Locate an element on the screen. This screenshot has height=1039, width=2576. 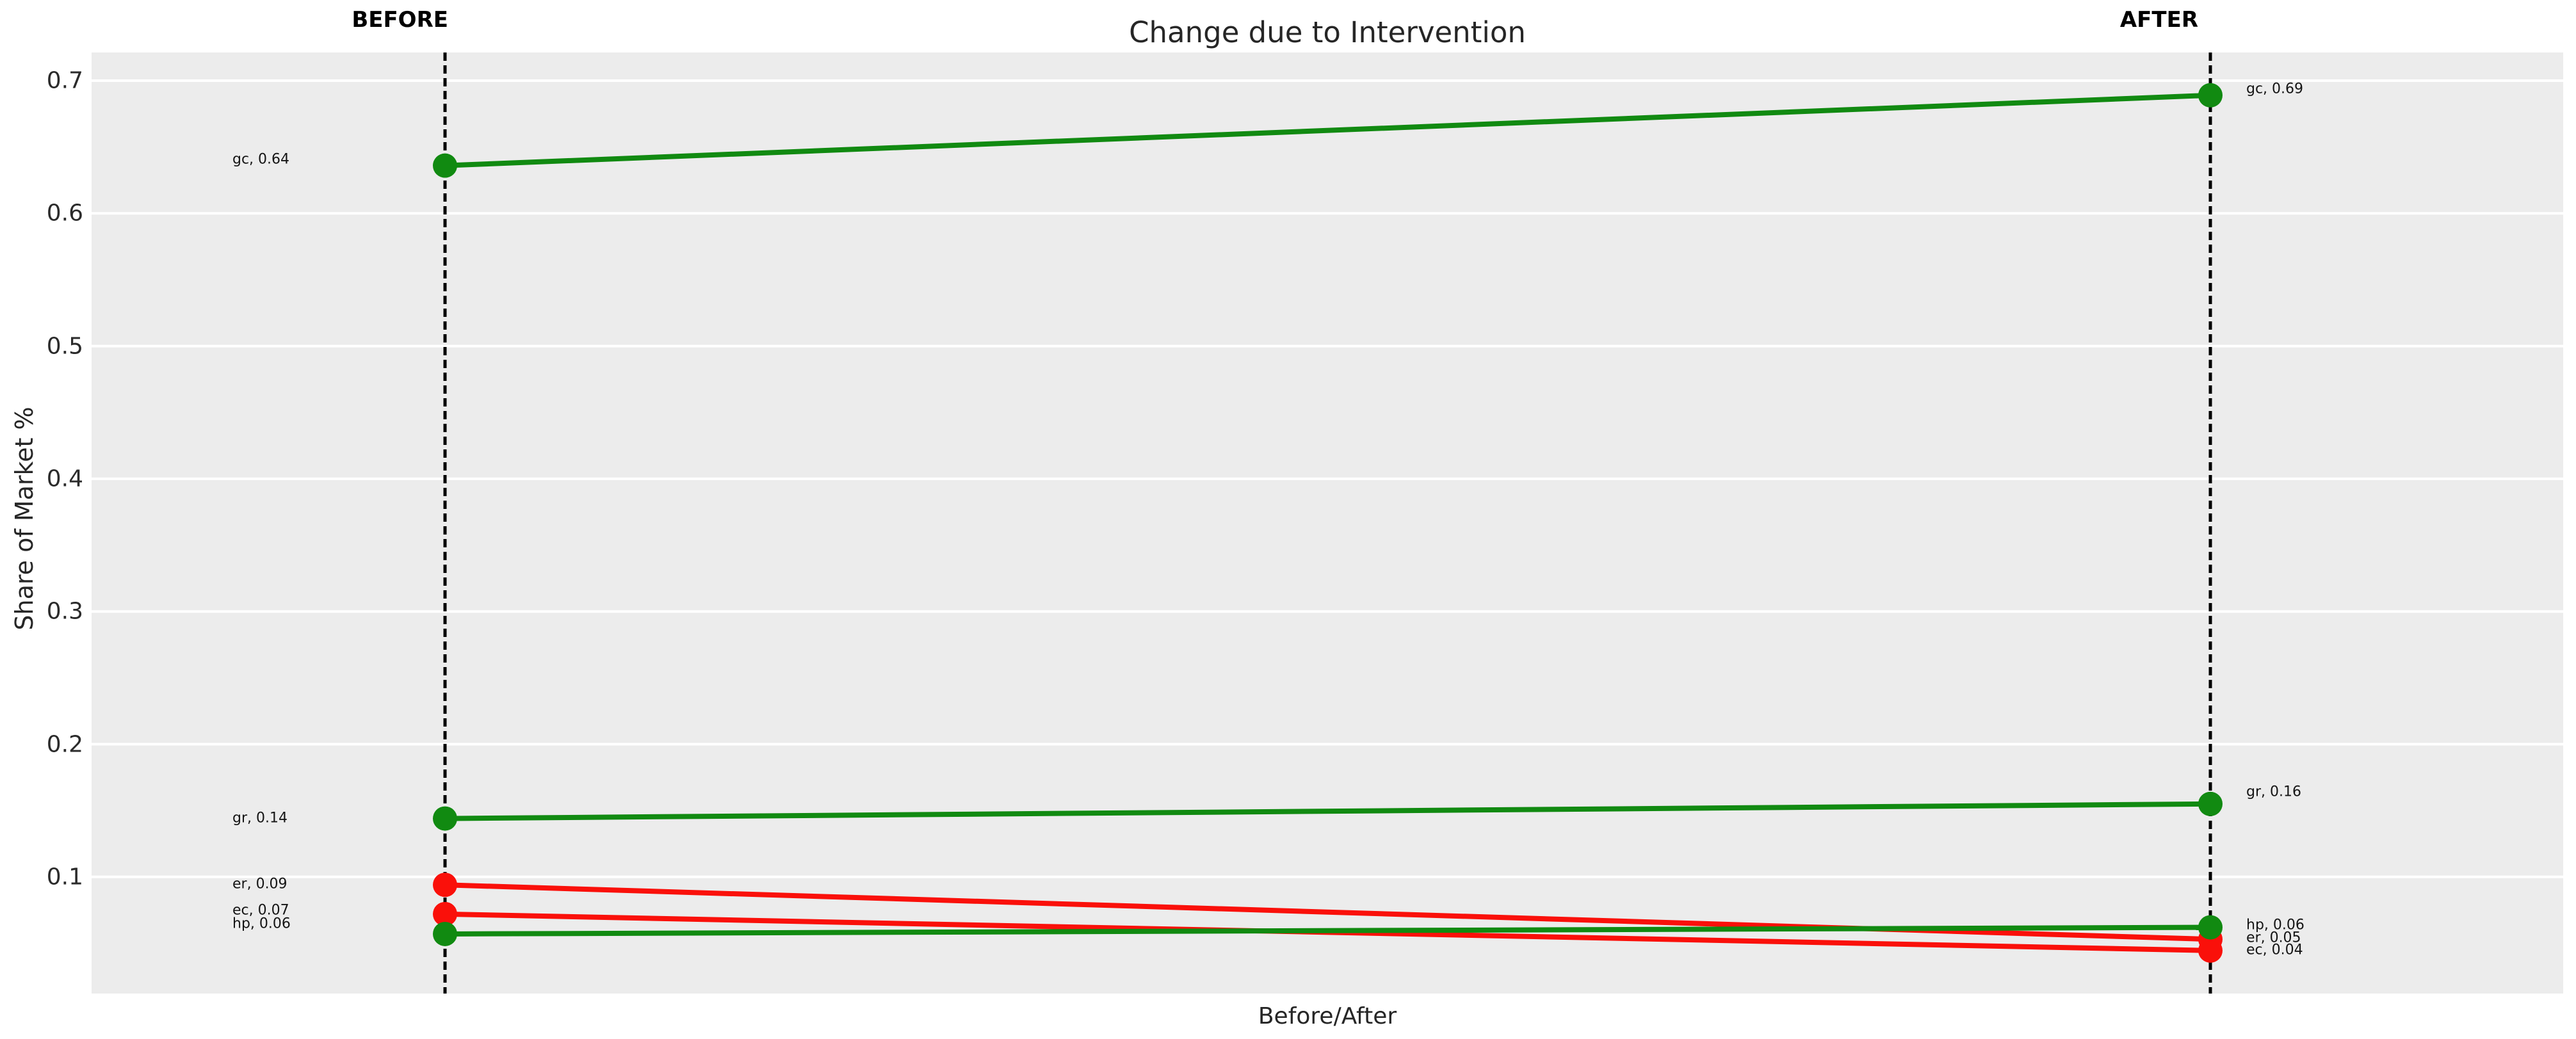
chart-title: Change due to Intervention is located at coordinates (1327, 32).